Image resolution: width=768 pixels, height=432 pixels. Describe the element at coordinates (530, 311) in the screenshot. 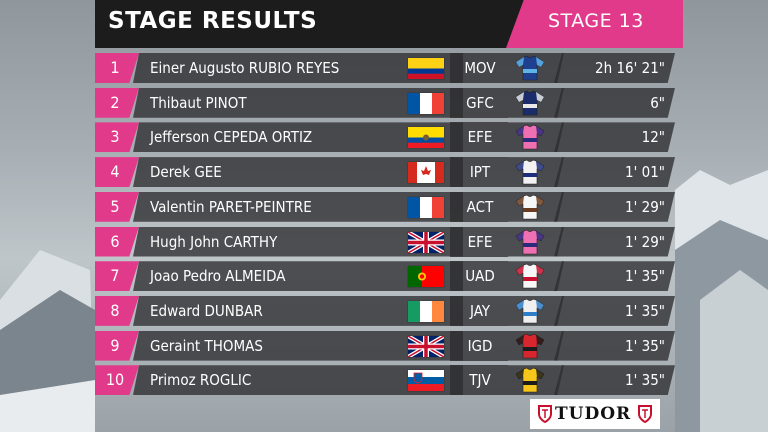

I see `jayco-jersey-icon` at that location.